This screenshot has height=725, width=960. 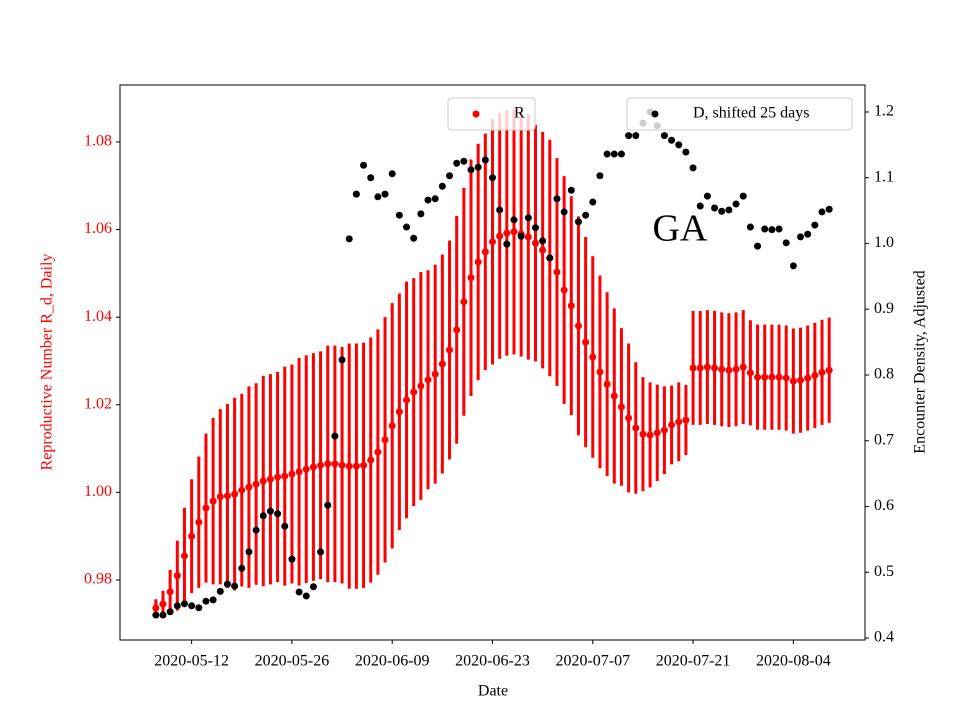 What do you see at coordinates (884, 374) in the screenshot?
I see `y2-tick-label: 0.8` at bounding box center [884, 374].